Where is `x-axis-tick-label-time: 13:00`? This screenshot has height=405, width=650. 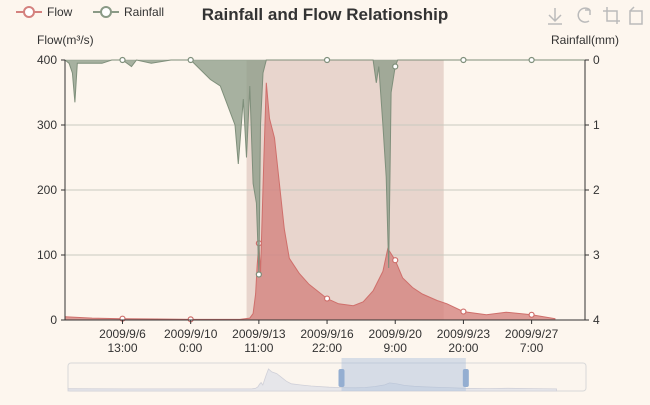
x-axis-tick-label-time: 13:00 is located at coordinates (122, 348).